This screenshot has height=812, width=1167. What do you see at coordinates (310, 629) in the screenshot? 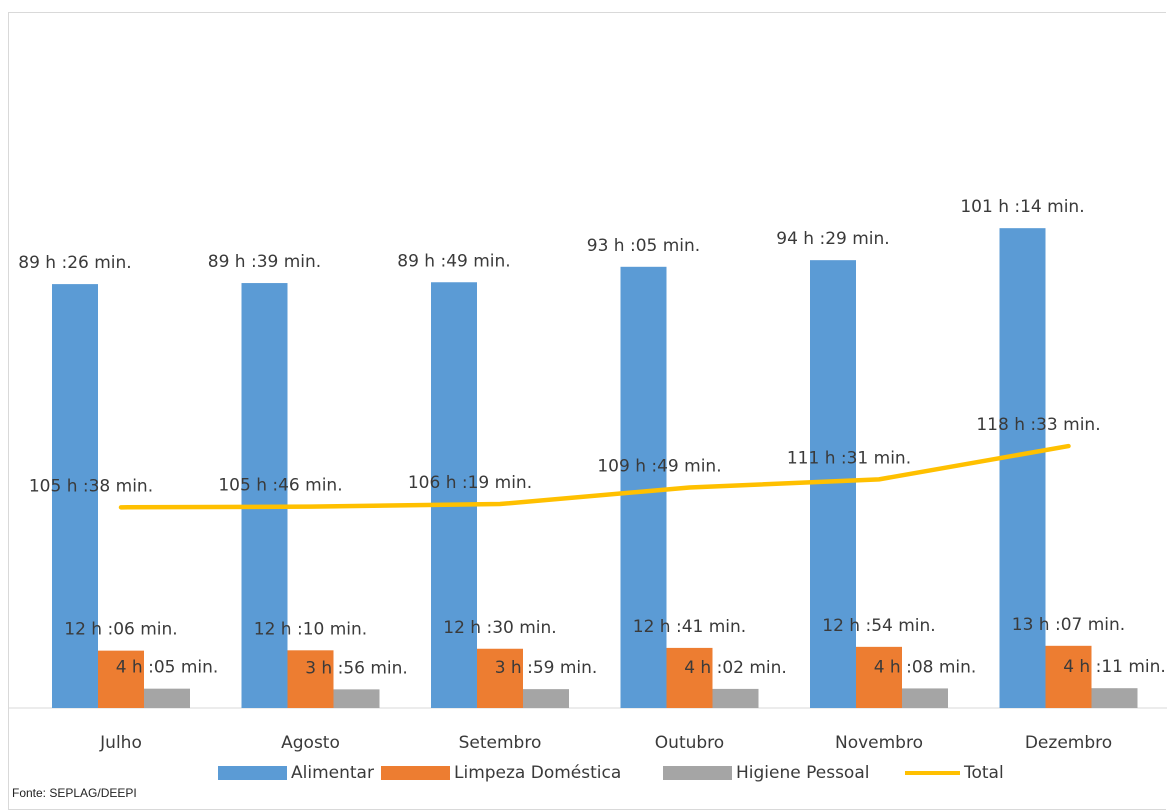
I see `data-label-limpeza-2: 12 h :10 min.` at bounding box center [310, 629].